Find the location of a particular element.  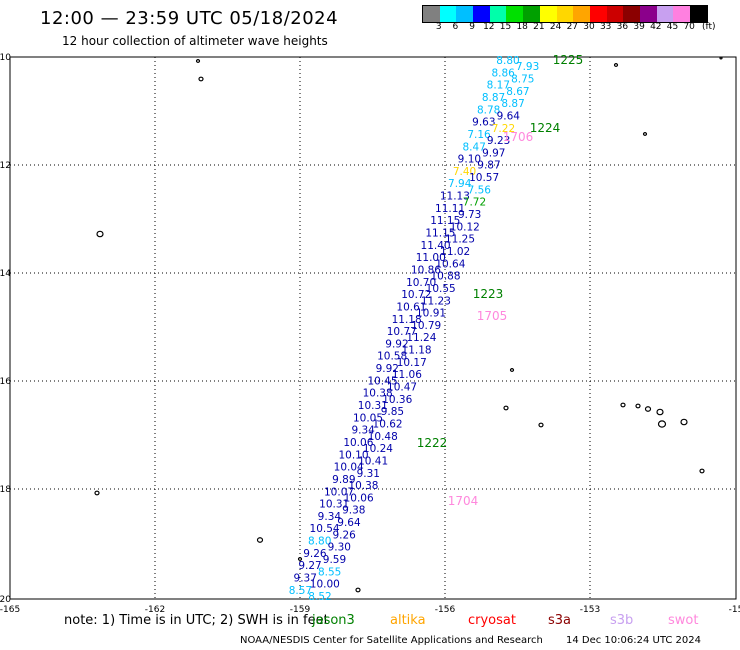

satellite-legend-item: cryosat is located at coordinates (492, 620).